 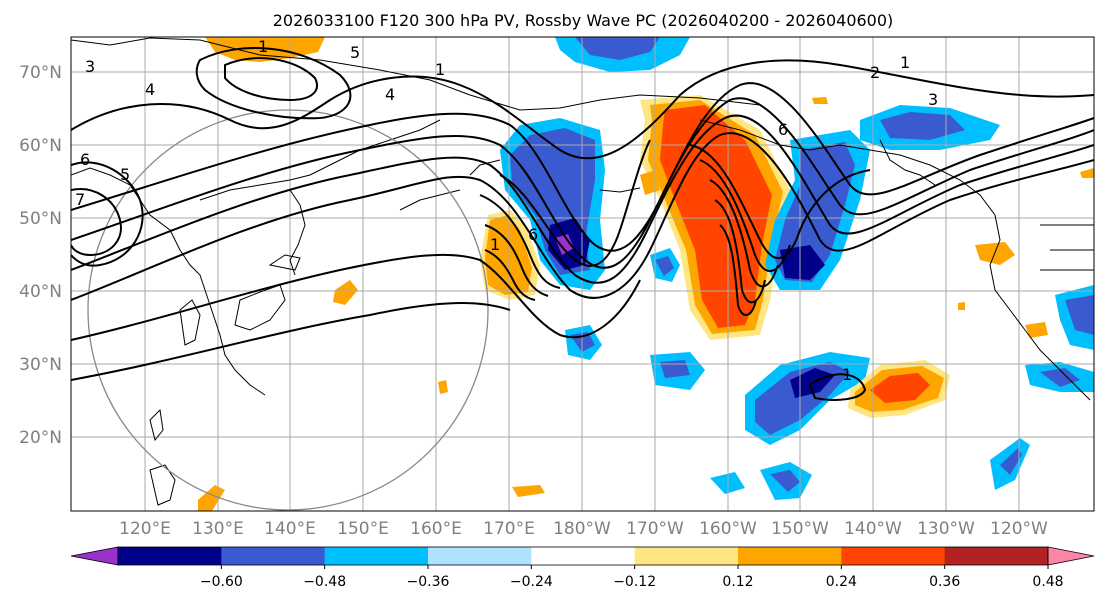 What do you see at coordinates (509, 529) in the screenshot?
I see `lon-label: 170°E` at bounding box center [509, 529].